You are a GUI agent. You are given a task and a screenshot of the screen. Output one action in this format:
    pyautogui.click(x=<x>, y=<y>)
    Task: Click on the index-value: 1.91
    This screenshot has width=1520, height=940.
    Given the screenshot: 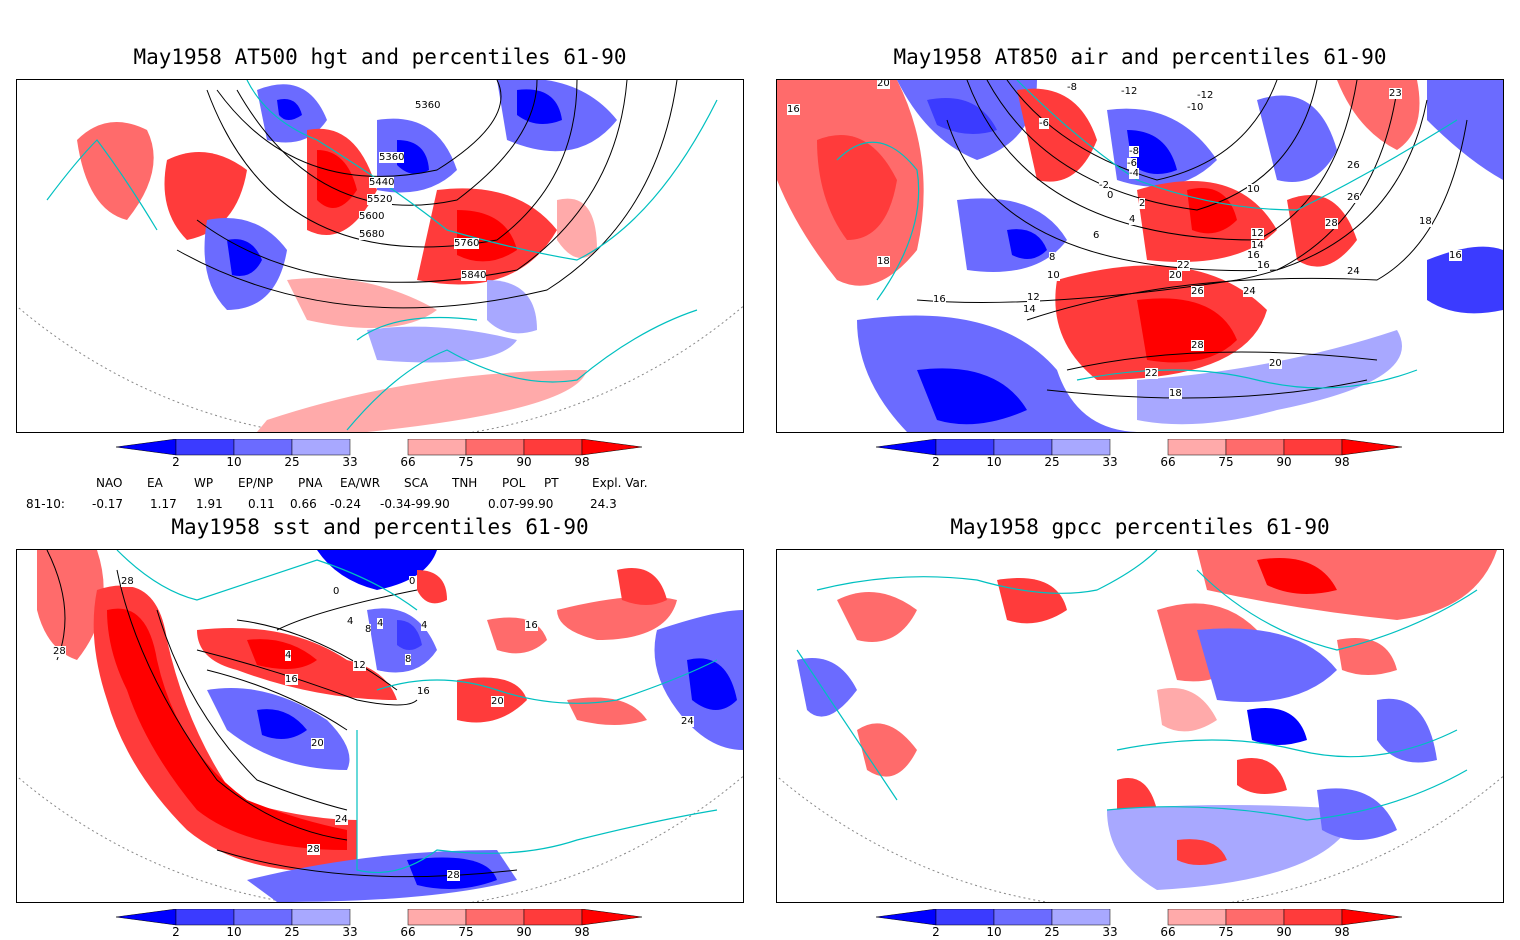 What is the action you would take?
    pyautogui.click(x=209, y=504)
    